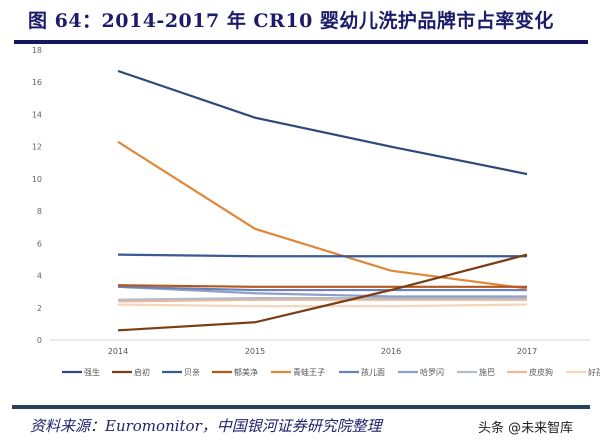 This screenshot has height=445, width=600. Describe the element at coordinates (39, 243) in the screenshot. I see `y-tick-label: 6` at that location.